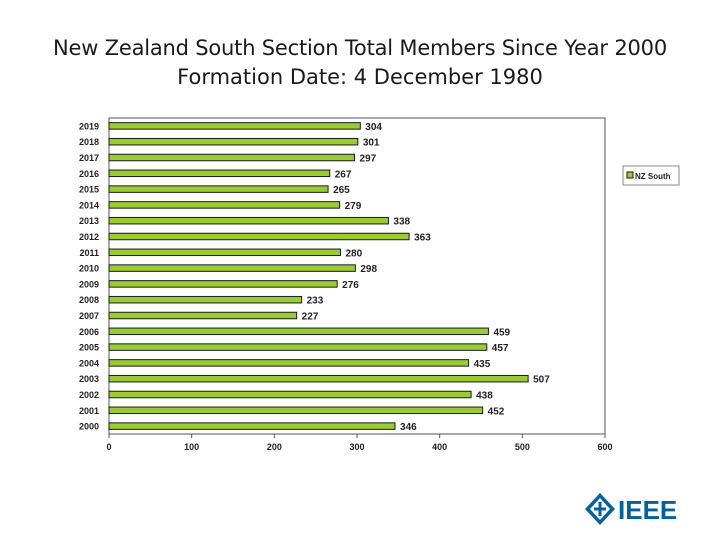  What do you see at coordinates (89, 316) in the screenshot?
I see `category-label: 2007` at bounding box center [89, 316].